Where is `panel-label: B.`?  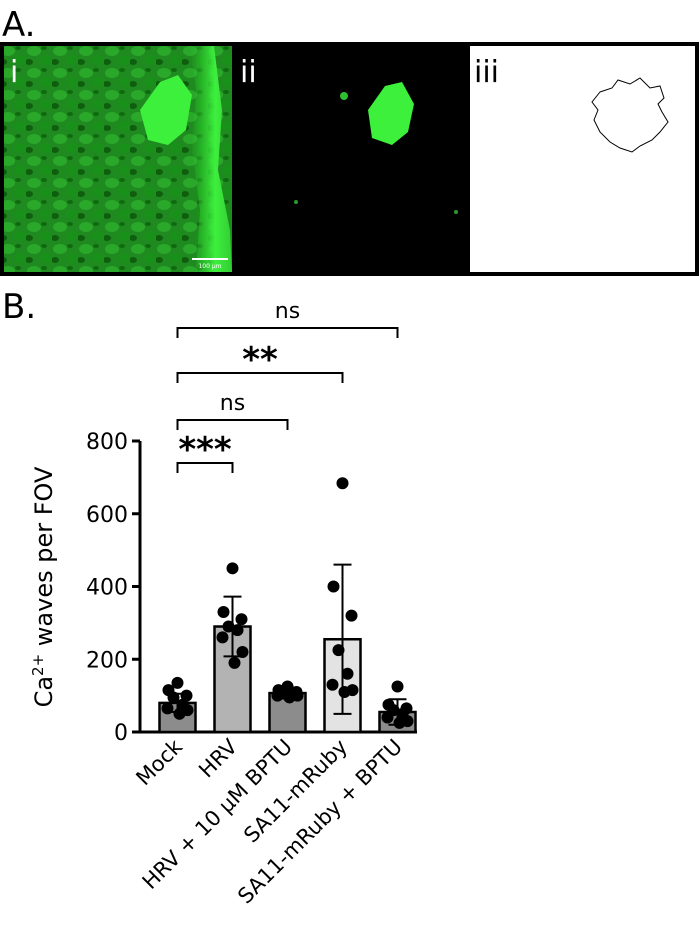
panel-label: B. is located at coordinates (19, 307).